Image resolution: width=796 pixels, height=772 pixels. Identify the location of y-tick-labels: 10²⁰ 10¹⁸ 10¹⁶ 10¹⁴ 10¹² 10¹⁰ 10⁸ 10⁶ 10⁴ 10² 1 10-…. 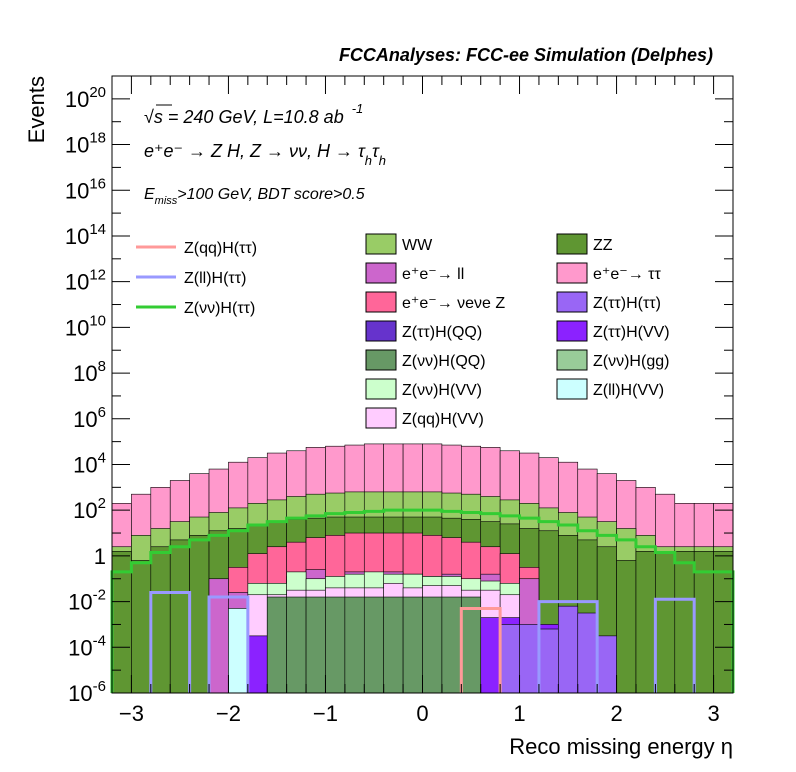
(85, 395).